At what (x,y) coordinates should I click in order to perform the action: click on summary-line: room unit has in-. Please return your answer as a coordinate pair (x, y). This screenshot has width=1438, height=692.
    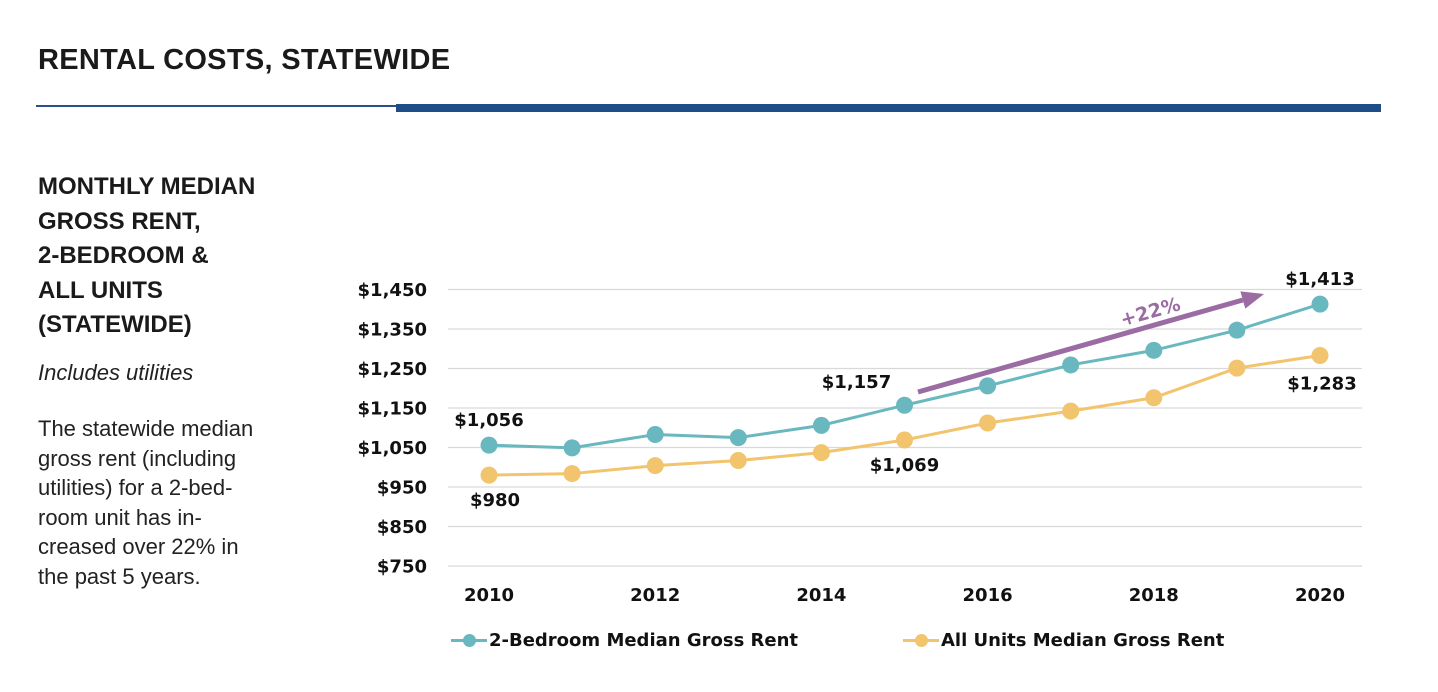
    Looking at the image, I should click on (120, 517).